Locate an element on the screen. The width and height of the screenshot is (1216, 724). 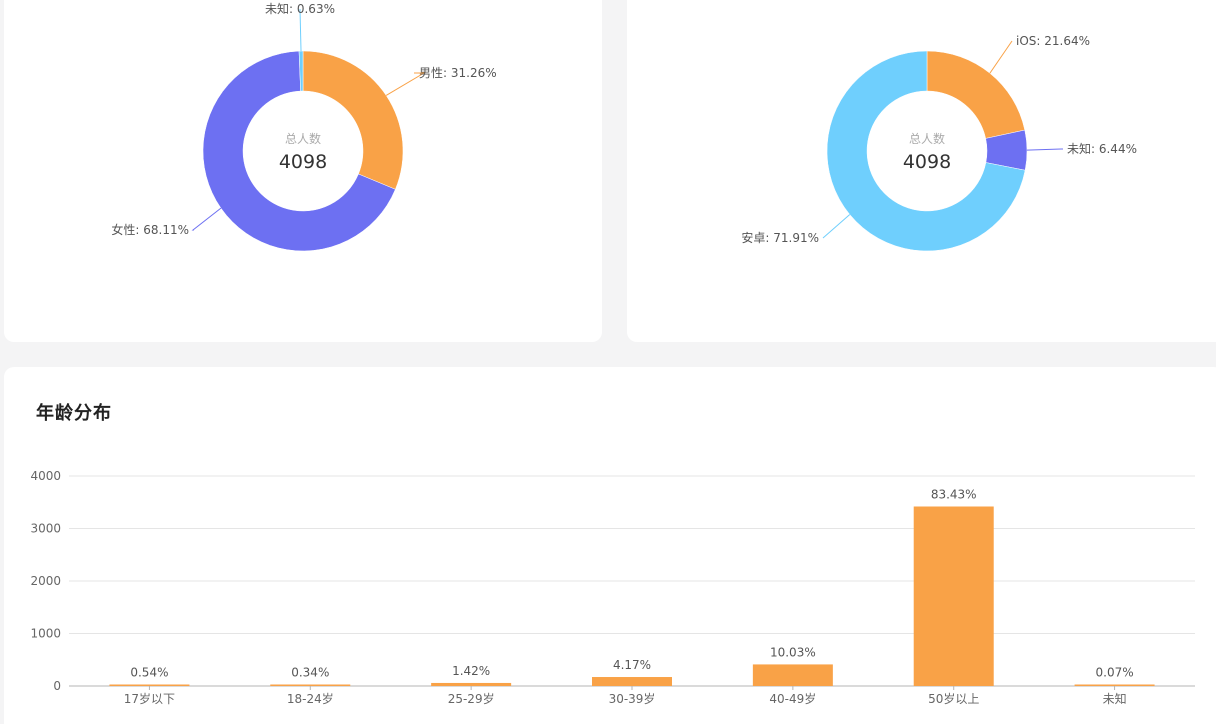
slice-label-1: 女性: 68.11% is located at coordinates (150, 229).